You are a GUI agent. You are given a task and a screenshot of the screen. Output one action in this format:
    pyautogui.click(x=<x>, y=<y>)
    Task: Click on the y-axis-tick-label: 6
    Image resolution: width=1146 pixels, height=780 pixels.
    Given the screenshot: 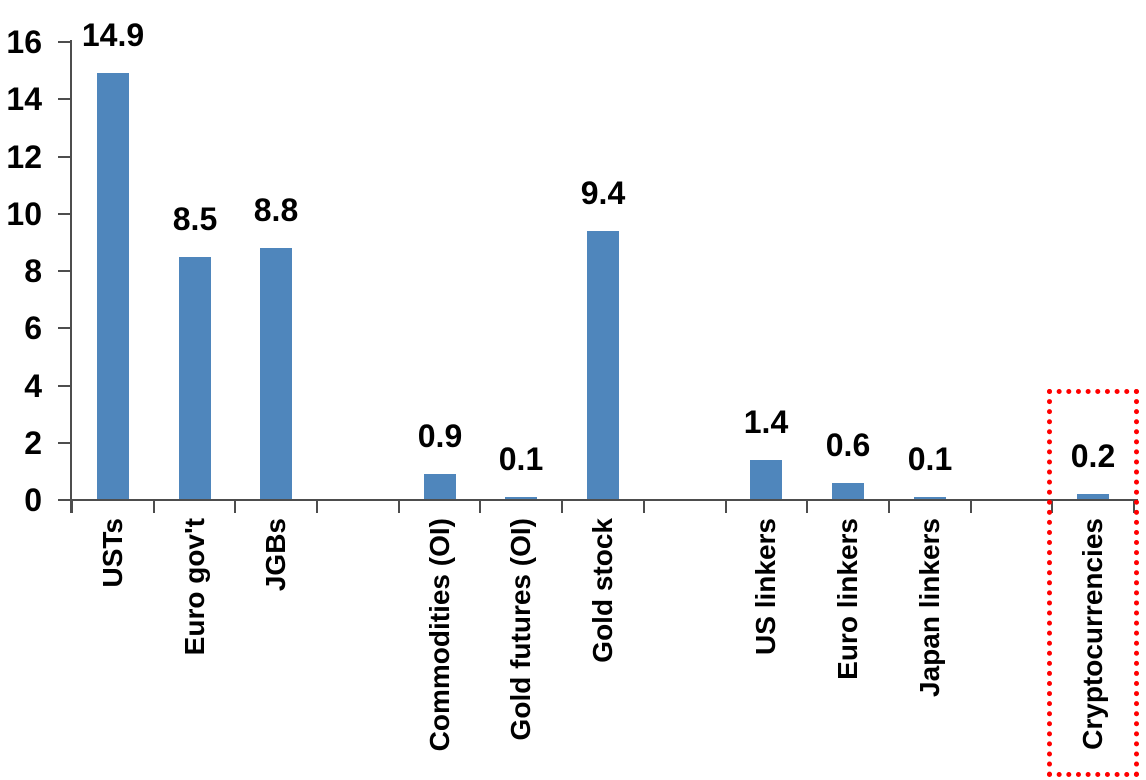 What is the action you would take?
    pyautogui.click(x=33, y=328)
    